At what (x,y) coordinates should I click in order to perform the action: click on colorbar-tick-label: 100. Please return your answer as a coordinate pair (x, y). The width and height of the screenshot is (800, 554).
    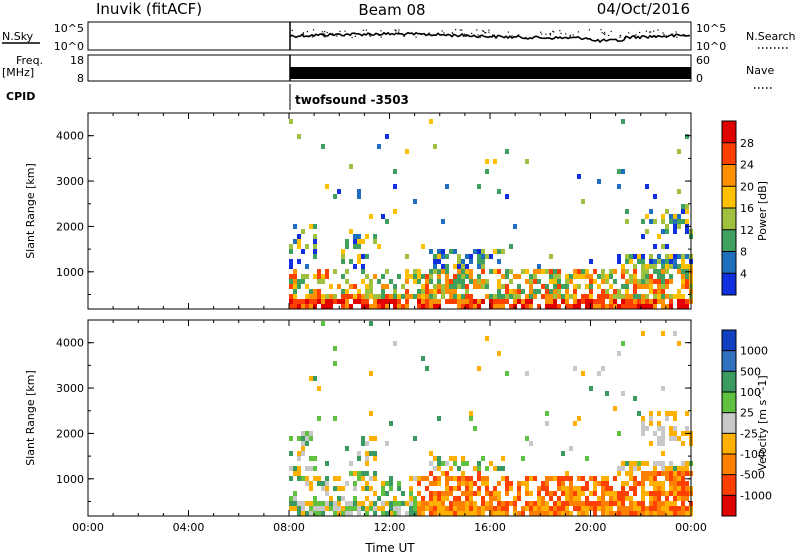
    Looking at the image, I should click on (750, 392).